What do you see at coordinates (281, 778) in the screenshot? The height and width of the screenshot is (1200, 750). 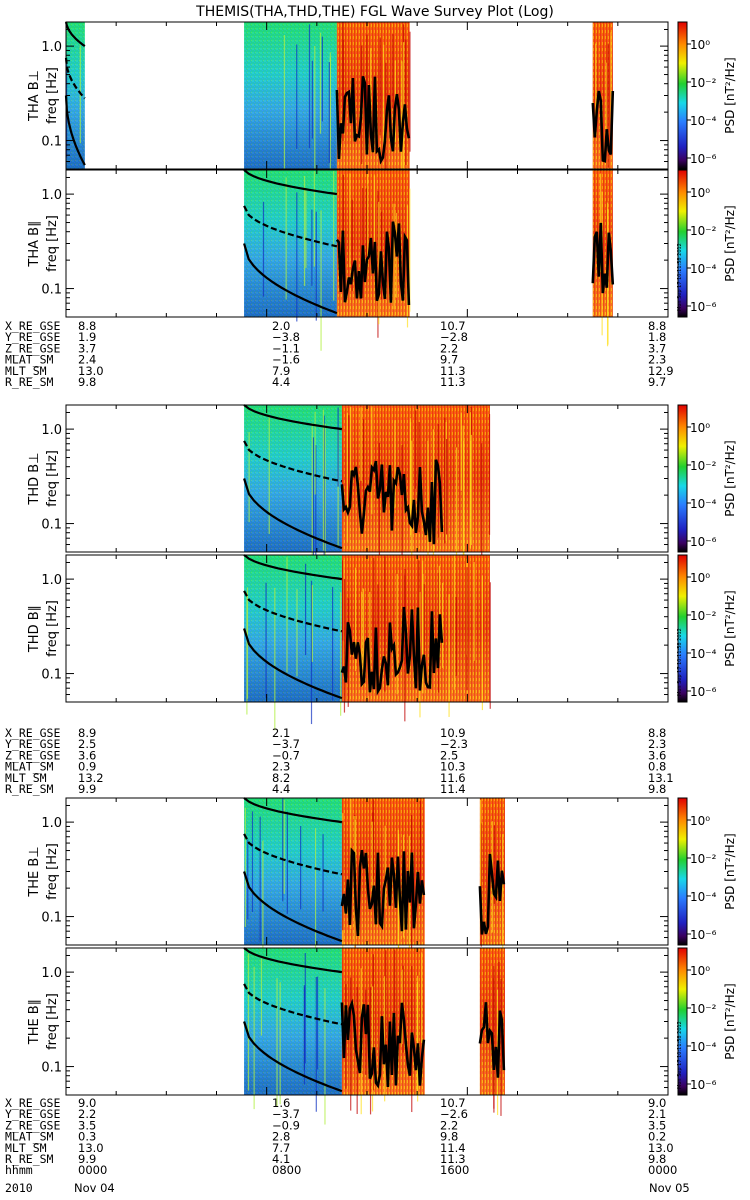 I see `ephemeris-value: 8.2` at bounding box center [281, 778].